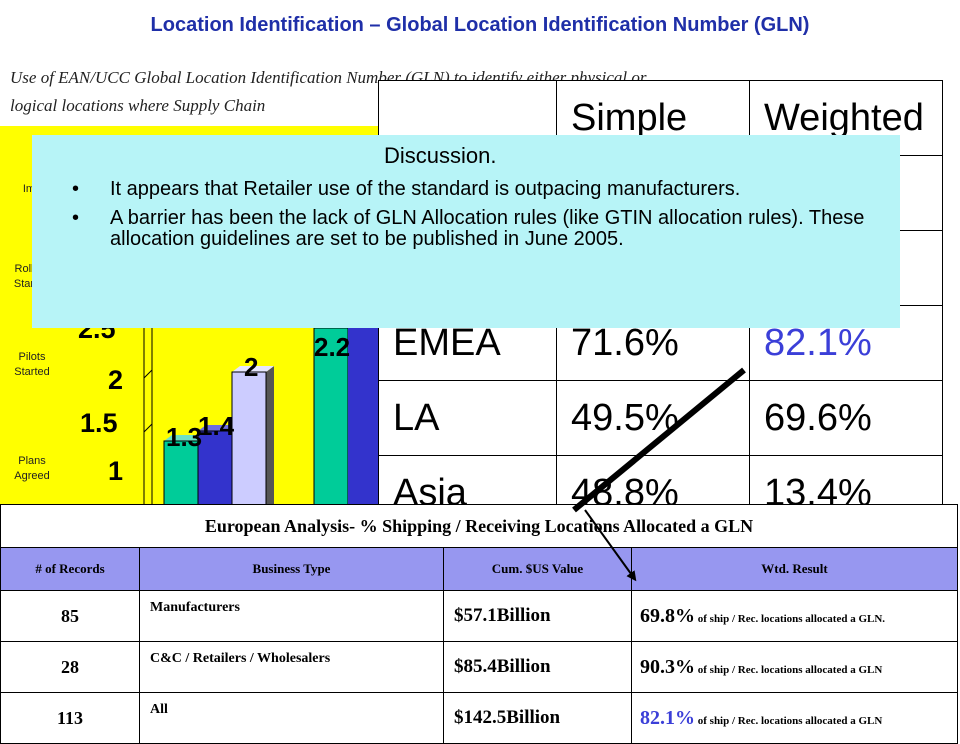 This screenshot has height=744, width=960. Describe the element at coordinates (653, 418) in the screenshot. I see `simple-value: 49.5%` at that location.